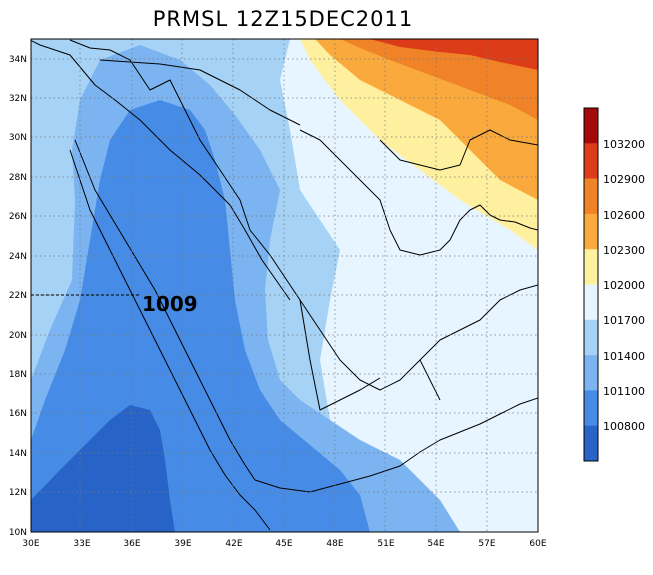 The height and width of the screenshot is (575, 653). Describe the element at coordinates (624, 285) in the screenshot. I see `colorbar-label: 102000` at that location.